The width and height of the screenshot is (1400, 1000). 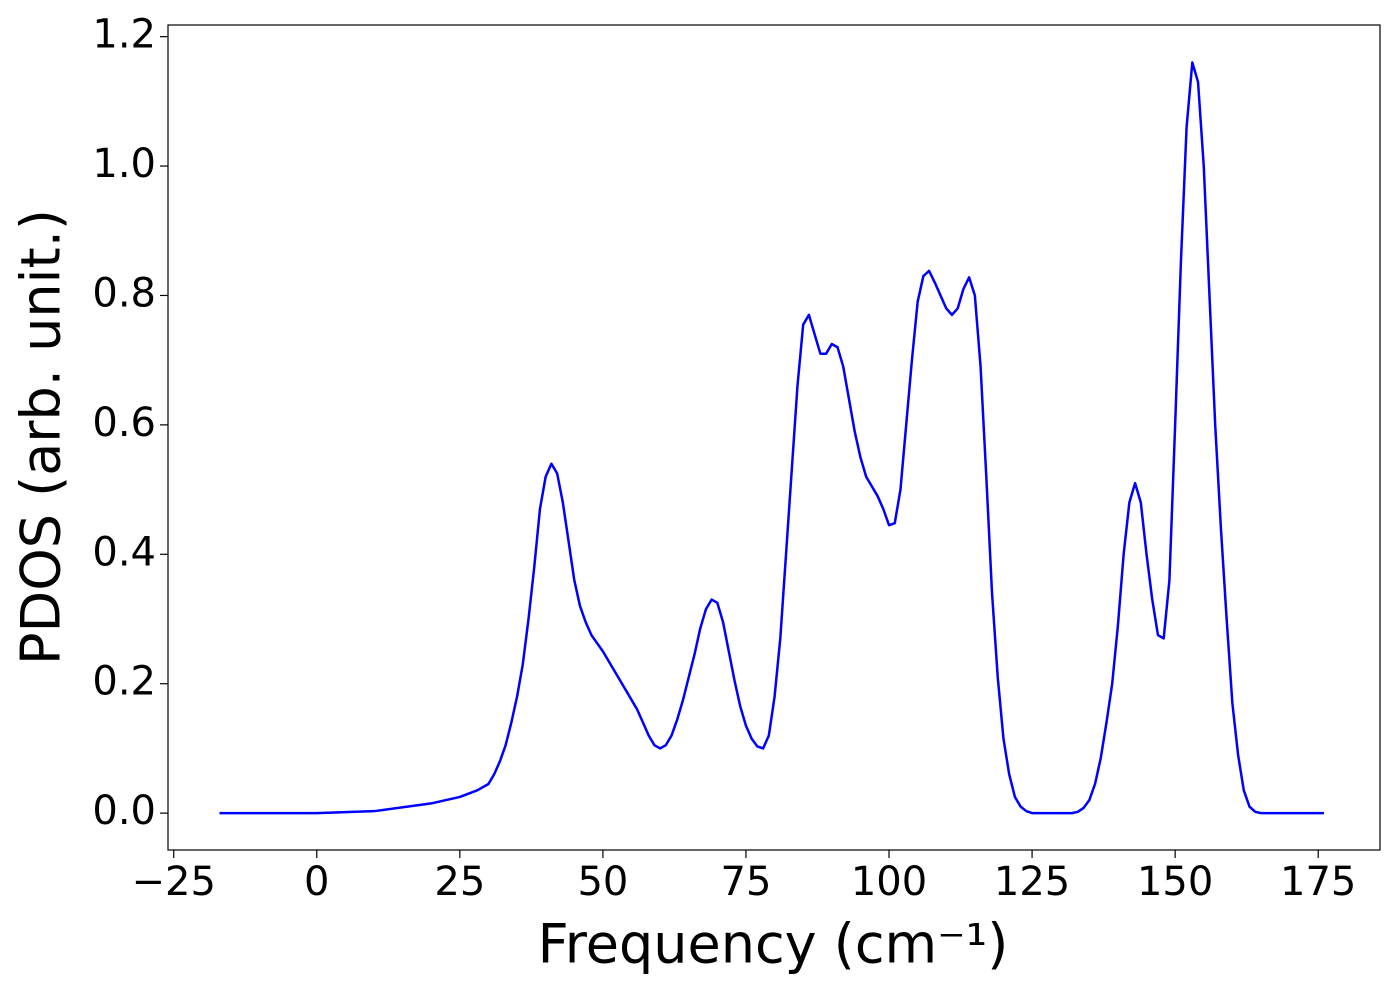 What do you see at coordinates (316, 882) in the screenshot?
I see `x-tick-label: 0` at bounding box center [316, 882].